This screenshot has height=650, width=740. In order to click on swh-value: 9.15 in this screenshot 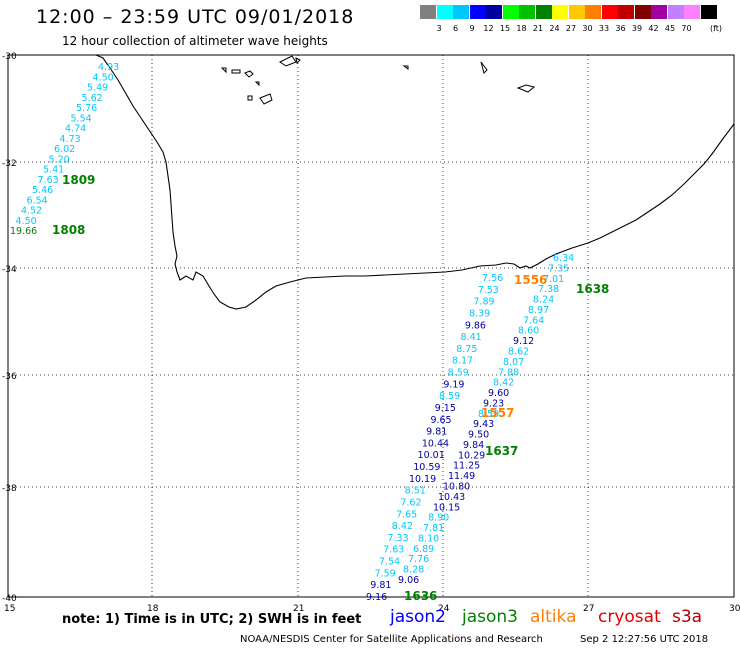, I will do `click(445, 408)`.